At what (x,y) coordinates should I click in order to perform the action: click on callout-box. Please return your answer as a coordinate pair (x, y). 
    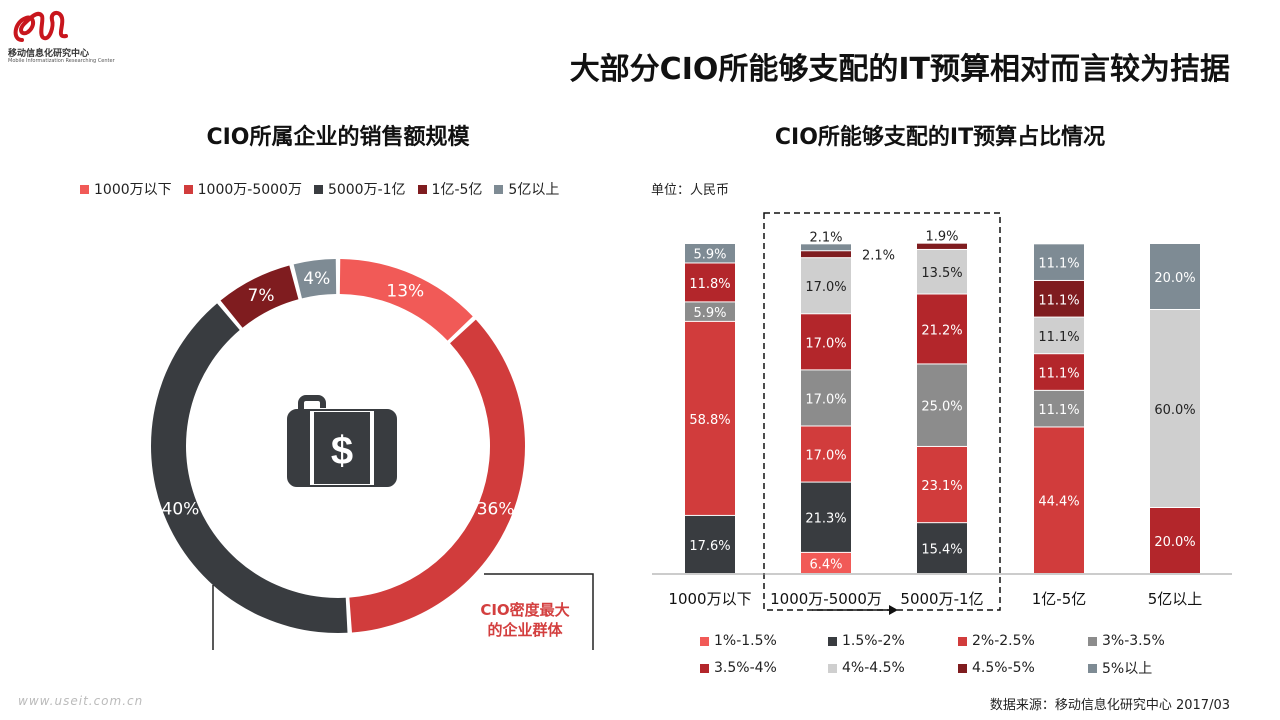
    Looking at the image, I should click on (403, 611).